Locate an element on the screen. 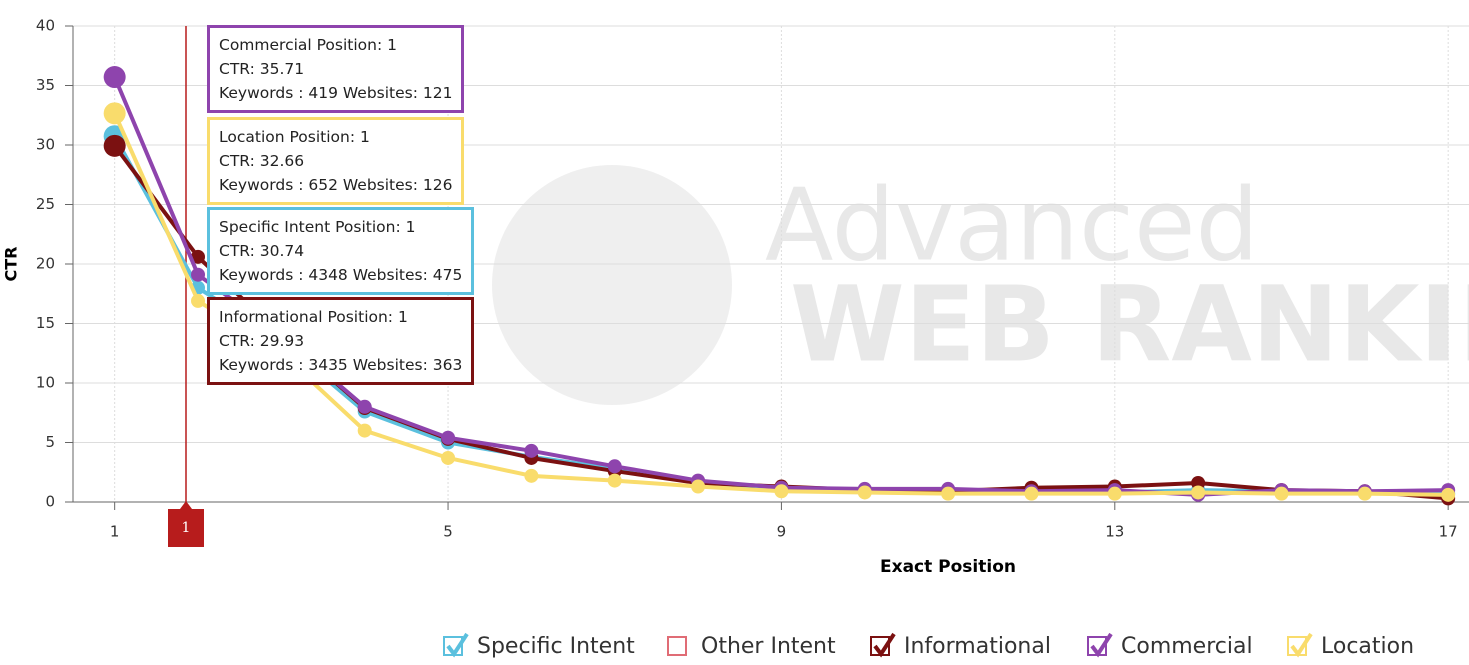  tooltip-line: CTR: 35.71 is located at coordinates (262, 69).